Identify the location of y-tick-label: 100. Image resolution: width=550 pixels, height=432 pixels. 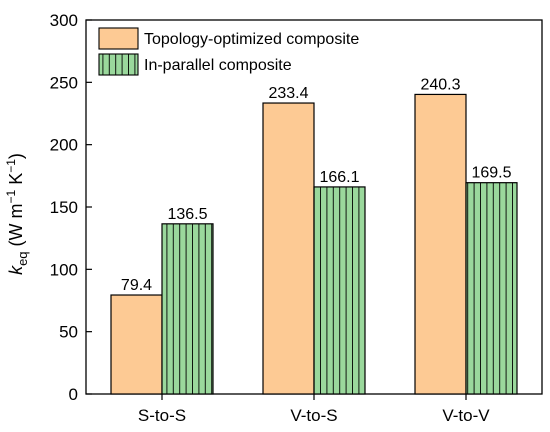
(64, 269).